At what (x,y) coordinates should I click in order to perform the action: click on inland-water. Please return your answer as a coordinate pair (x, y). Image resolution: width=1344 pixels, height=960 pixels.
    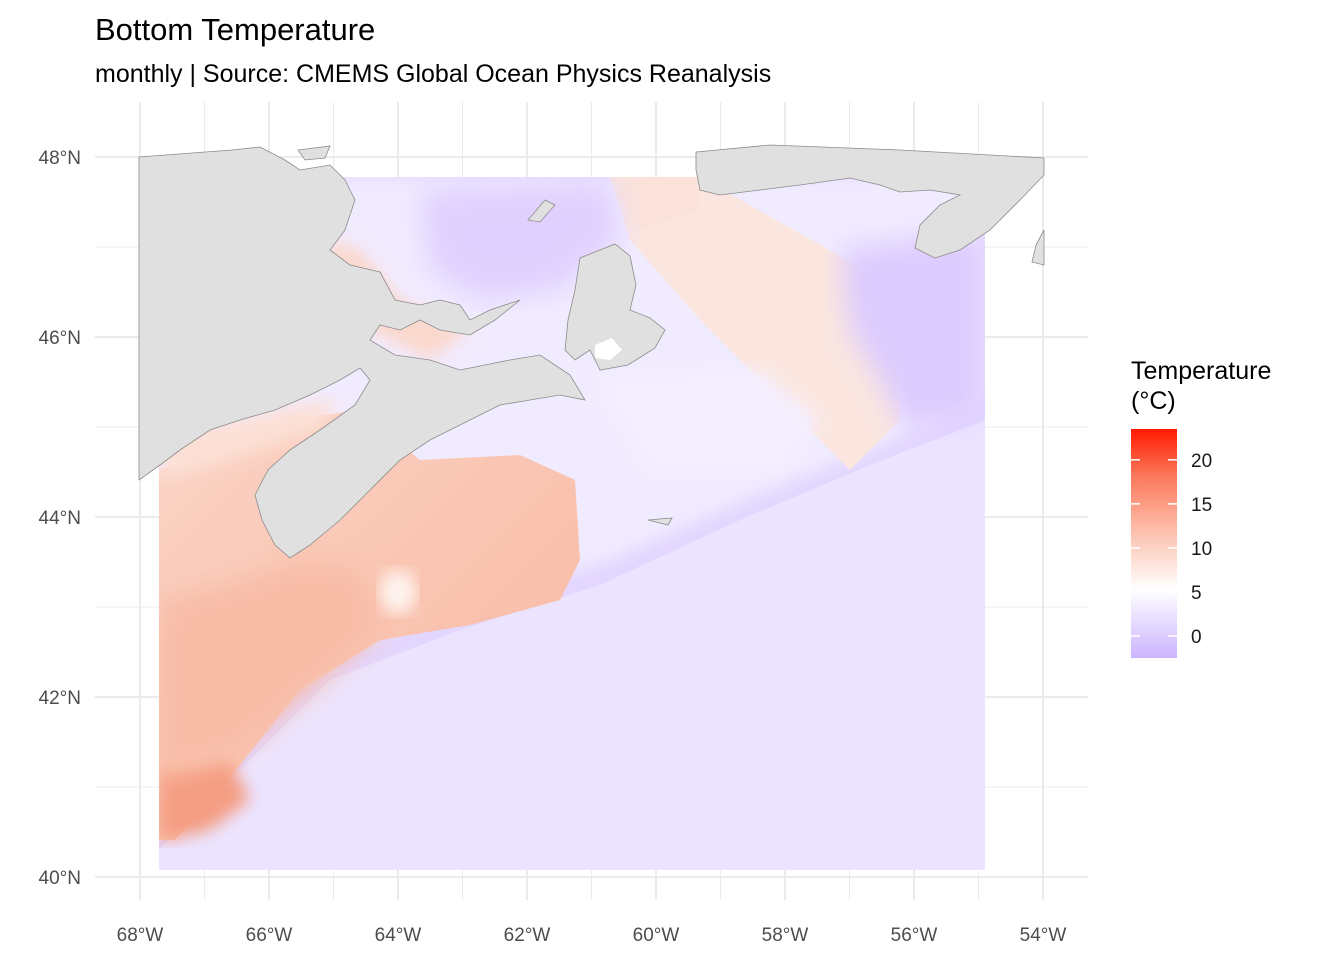
    Looking at the image, I should click on (608, 349).